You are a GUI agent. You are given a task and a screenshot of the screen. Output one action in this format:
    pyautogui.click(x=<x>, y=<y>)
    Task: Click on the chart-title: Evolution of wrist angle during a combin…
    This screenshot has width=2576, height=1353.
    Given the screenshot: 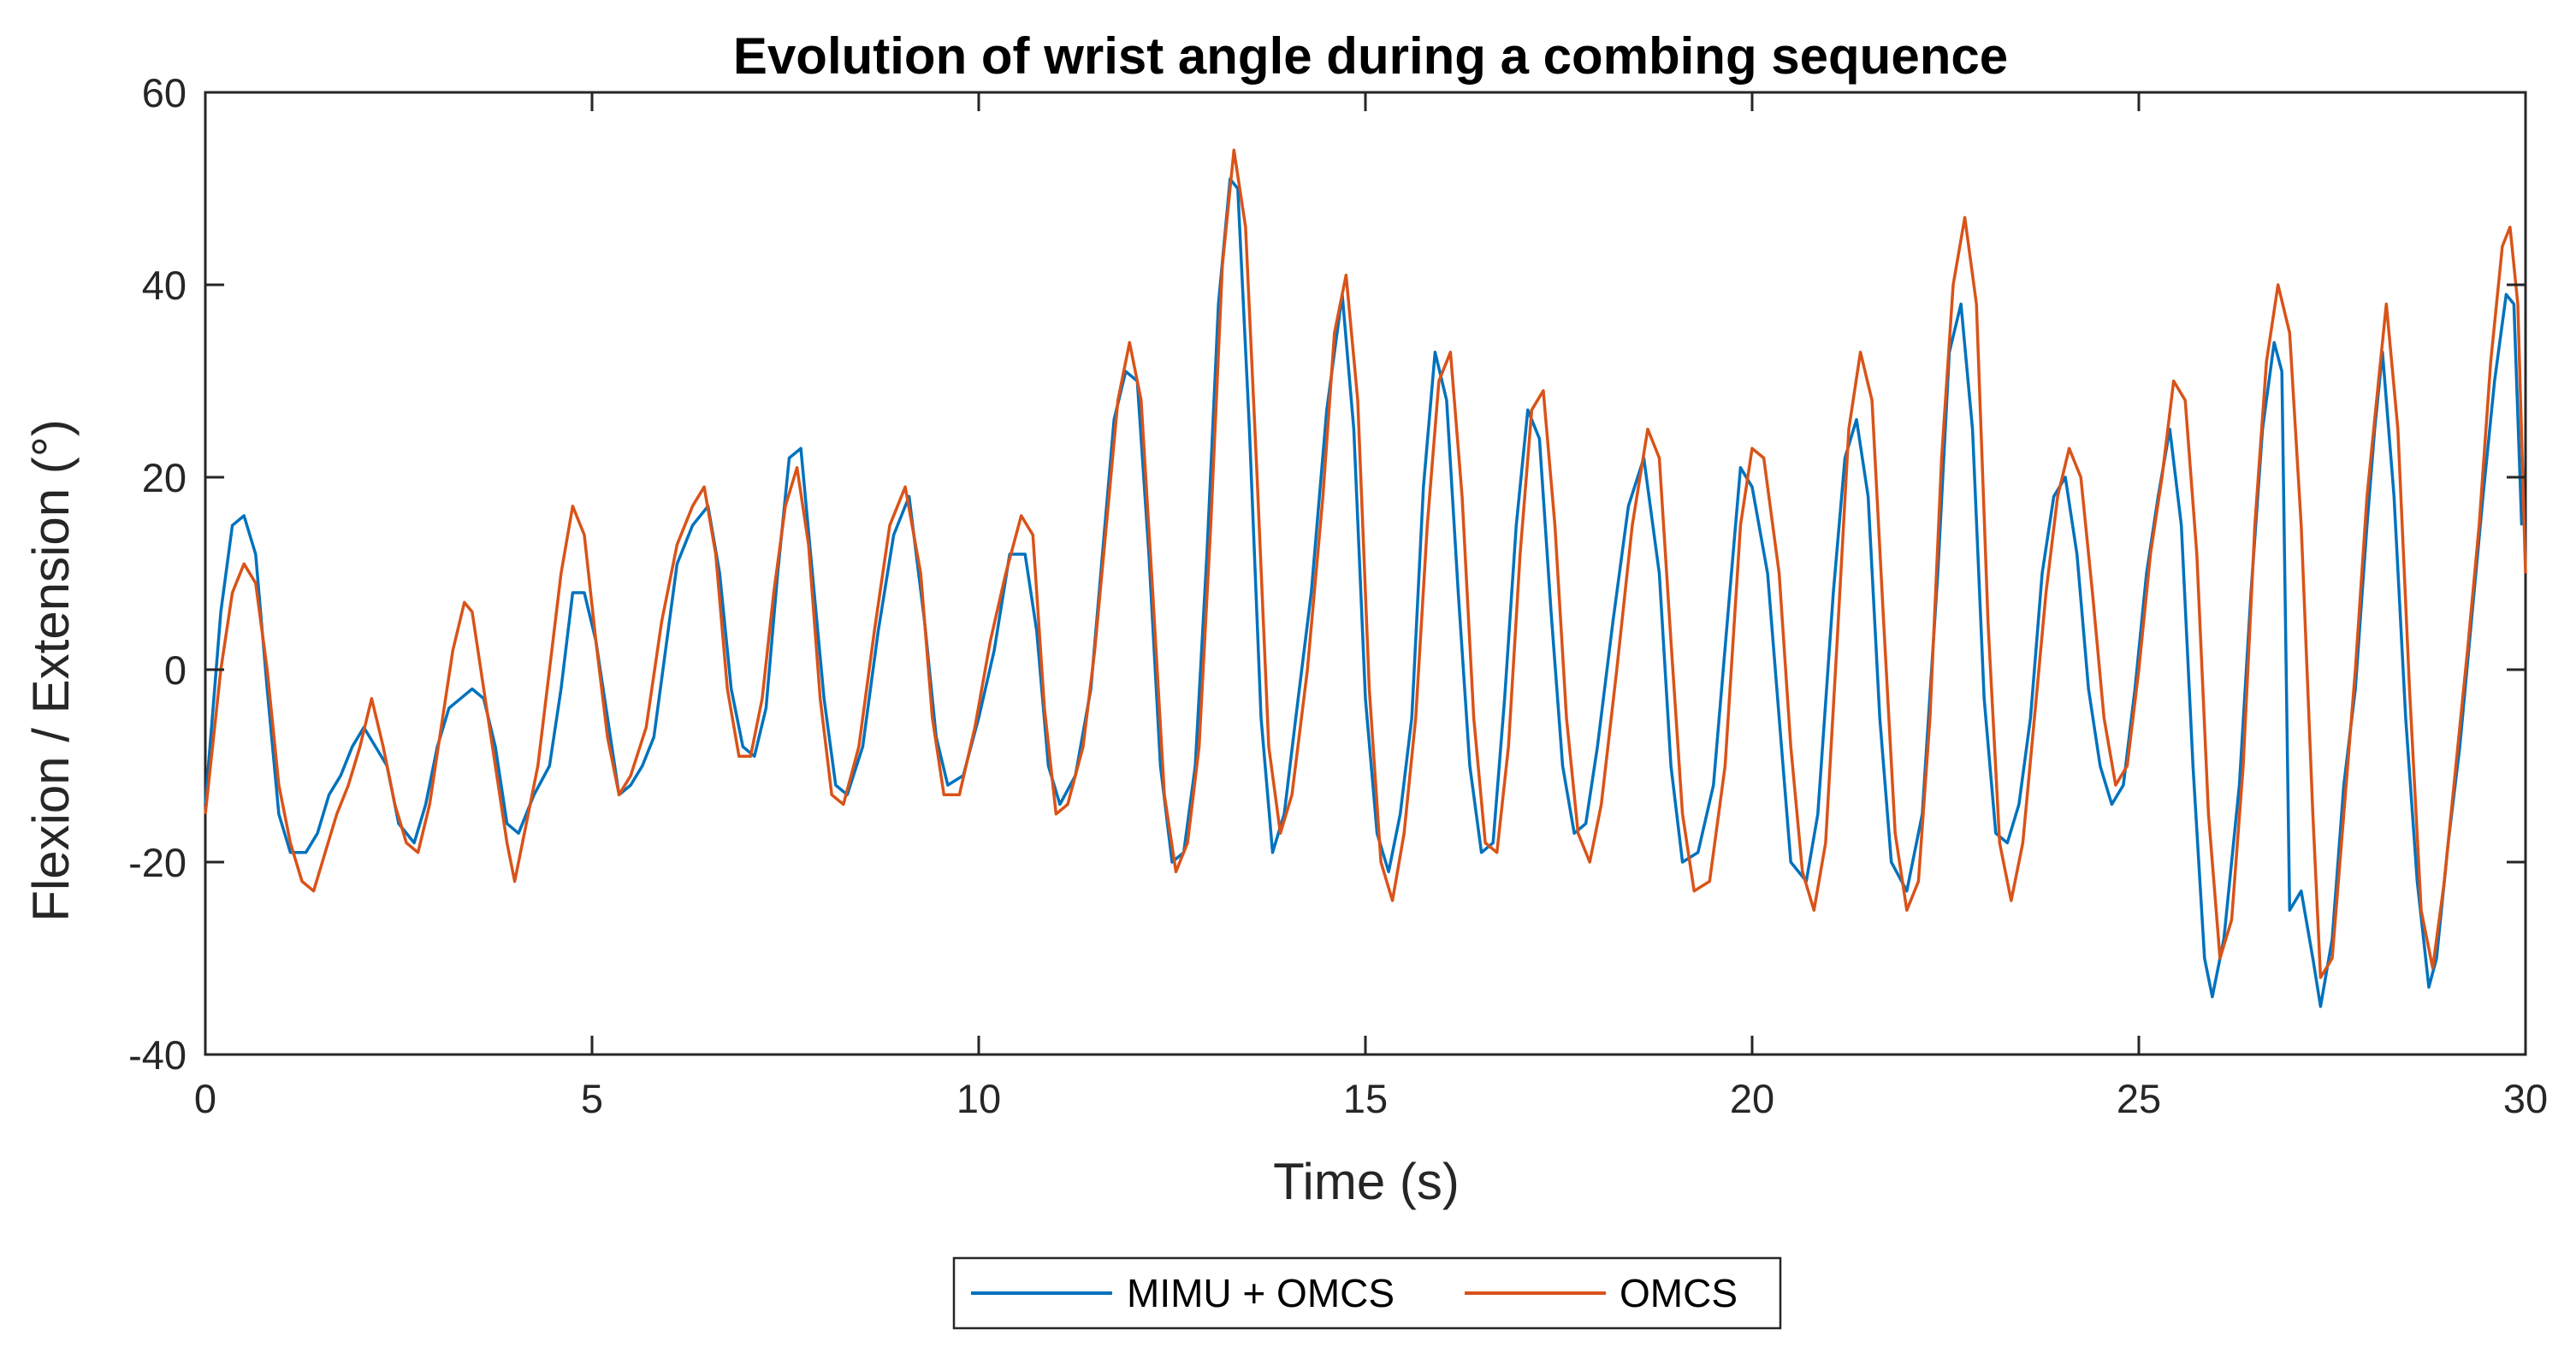 What is the action you would take?
    pyautogui.click(x=1370, y=56)
    